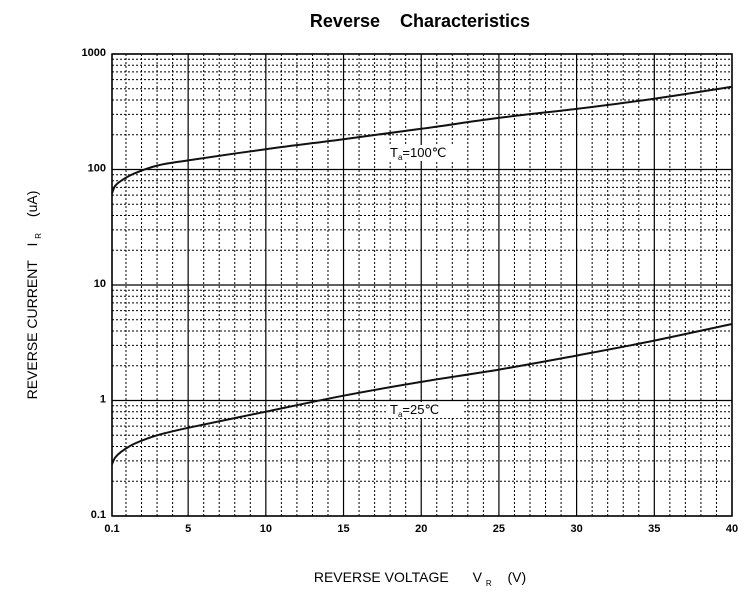 This screenshot has width=755, height=592. I want to click on x-tick-label: 15, so click(343, 529).